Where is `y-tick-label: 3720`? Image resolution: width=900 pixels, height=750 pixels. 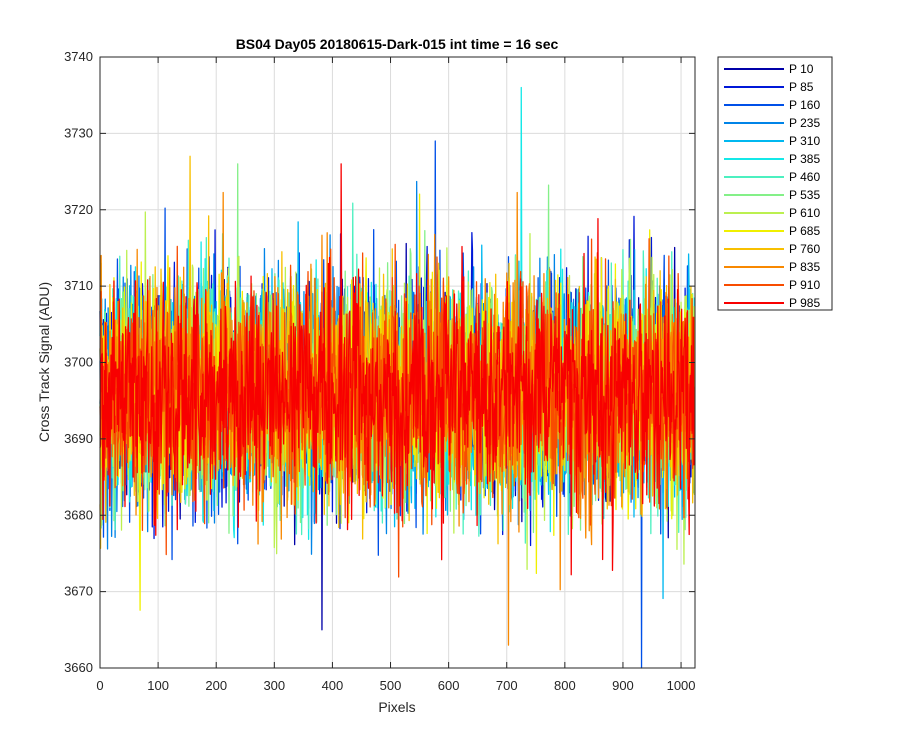
y-tick-label: 3720 is located at coordinates (78, 209).